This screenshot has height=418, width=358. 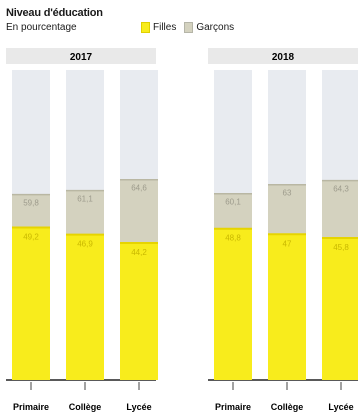 I want to click on legend-item-garcons: Garçons, so click(x=209, y=27).